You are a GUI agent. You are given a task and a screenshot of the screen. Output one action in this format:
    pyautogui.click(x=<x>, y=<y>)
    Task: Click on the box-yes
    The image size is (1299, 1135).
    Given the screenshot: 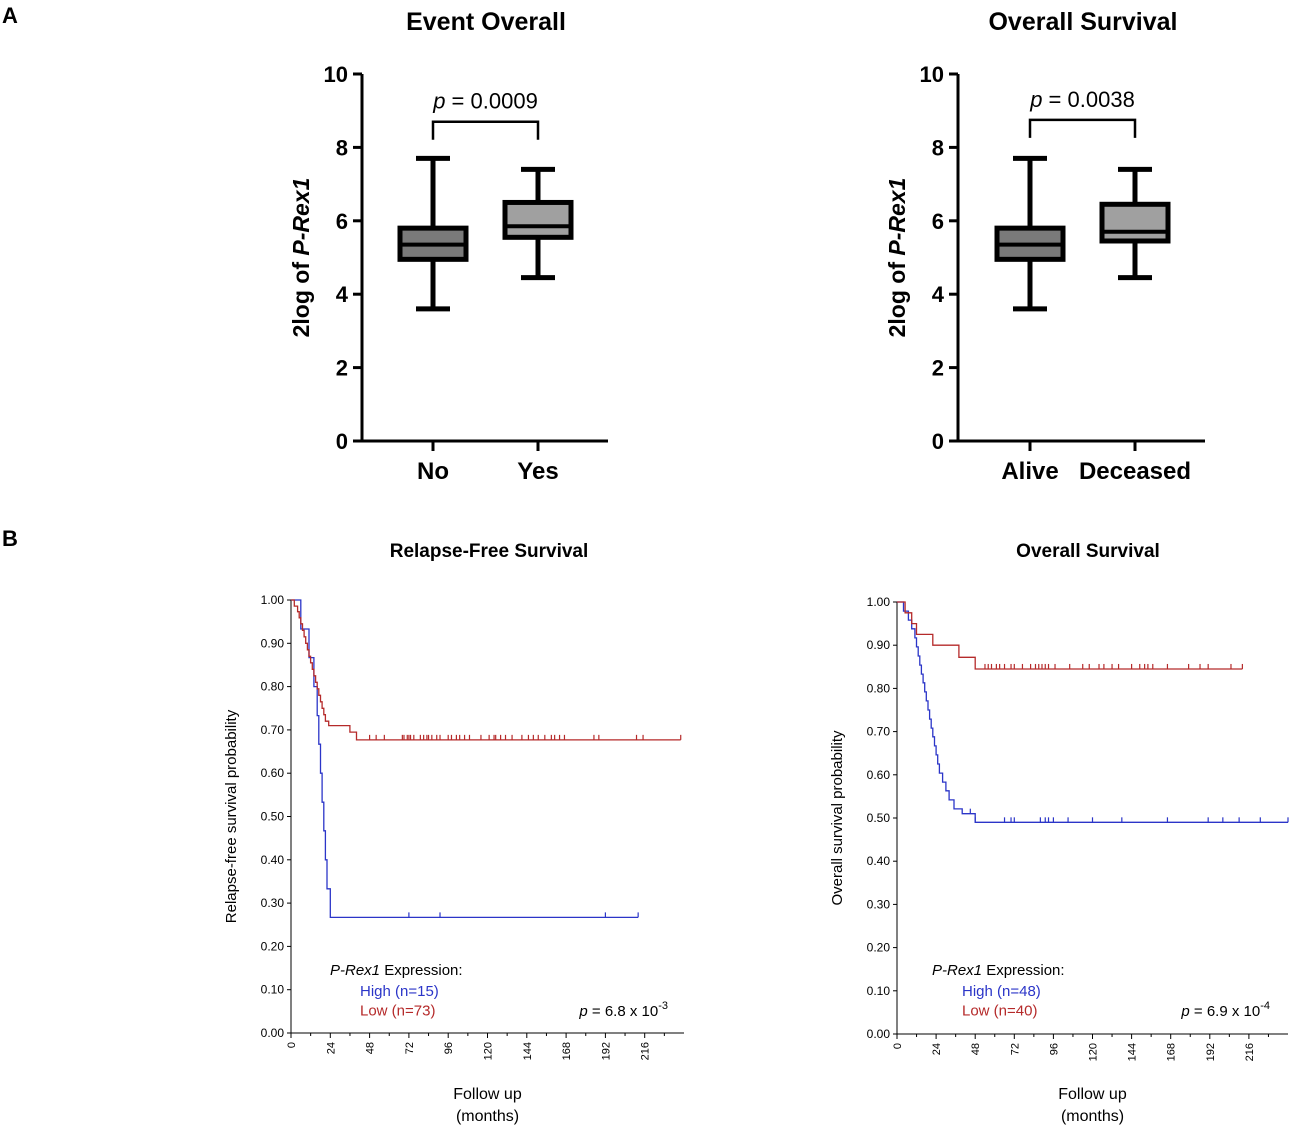 What is the action you would take?
    pyautogui.click(x=538, y=223)
    